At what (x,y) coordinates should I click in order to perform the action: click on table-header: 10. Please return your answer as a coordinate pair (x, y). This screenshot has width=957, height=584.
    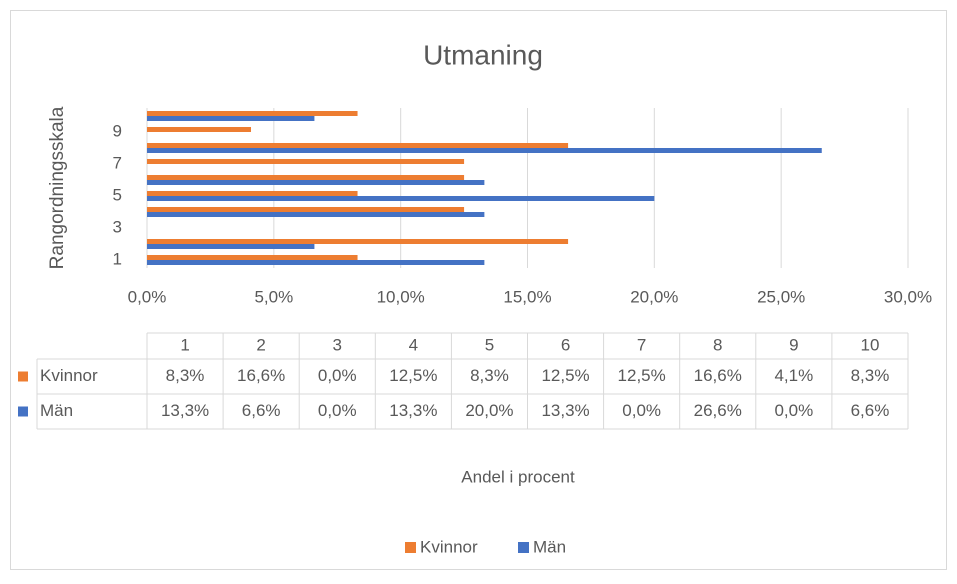
    Looking at the image, I should click on (869, 344).